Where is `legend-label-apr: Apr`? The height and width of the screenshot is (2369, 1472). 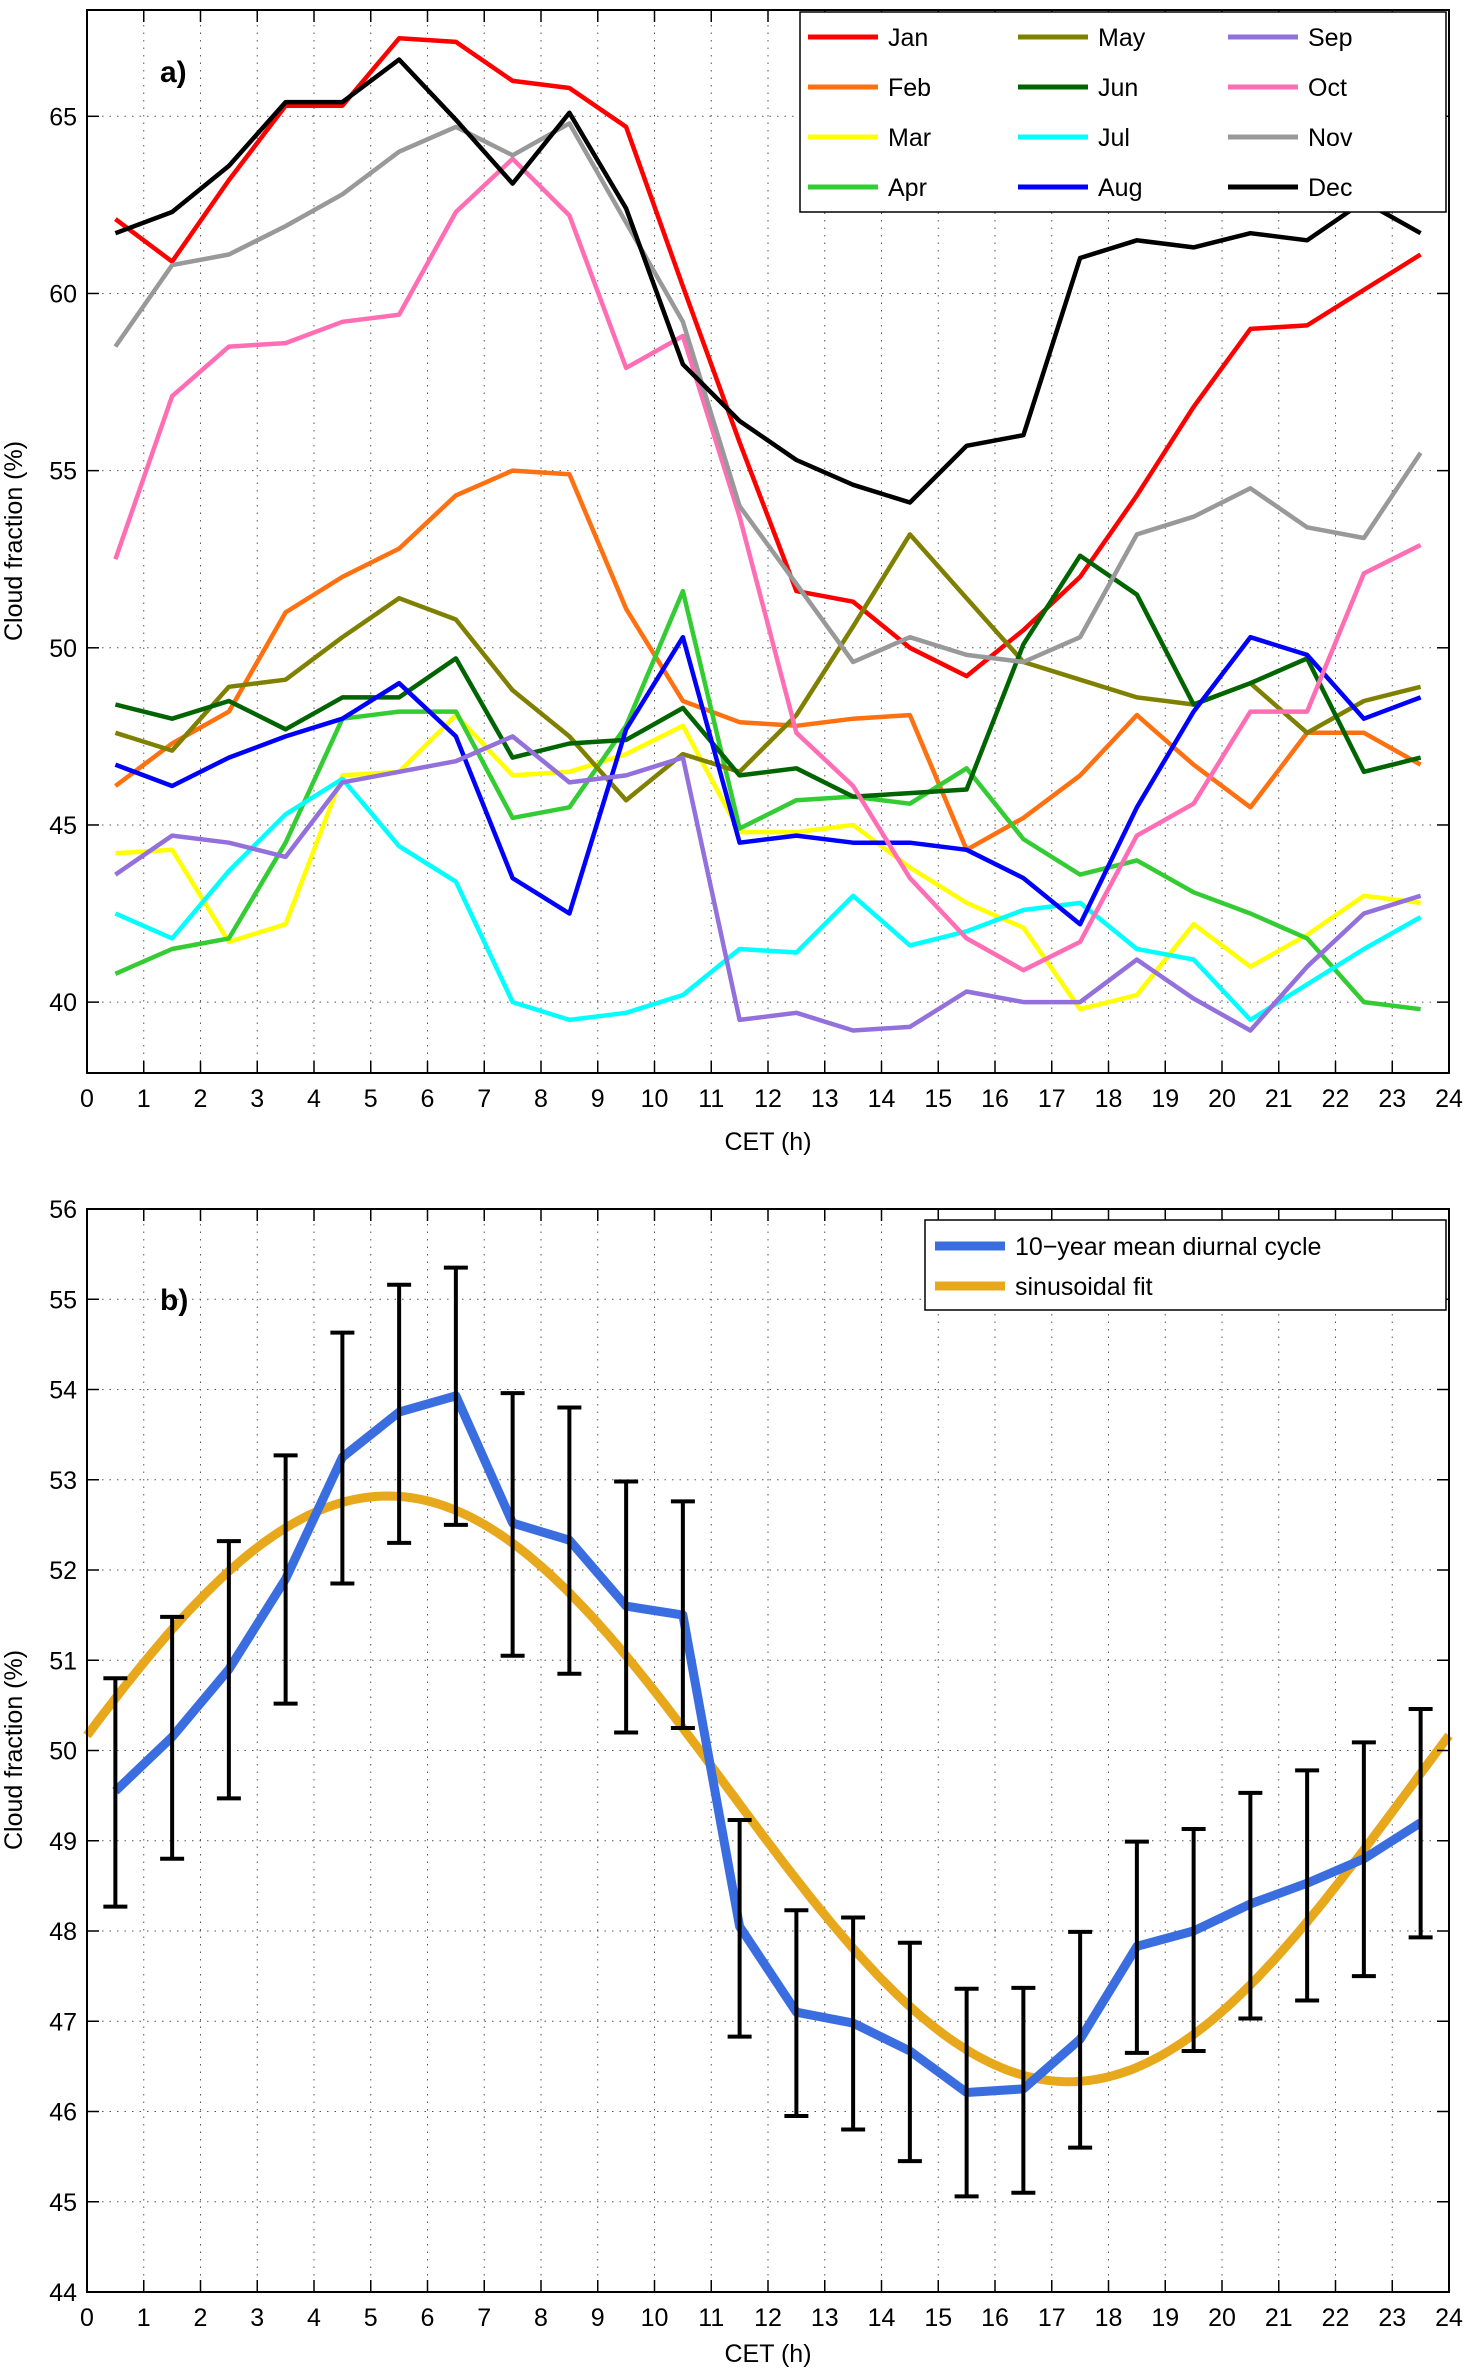 legend-label-apr: Apr is located at coordinates (907, 188).